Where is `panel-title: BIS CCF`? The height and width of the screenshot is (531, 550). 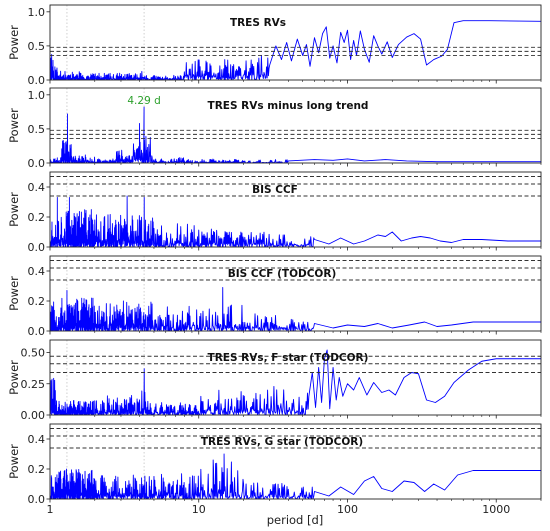
panel-title: BIS CCF is located at coordinates (275, 190).